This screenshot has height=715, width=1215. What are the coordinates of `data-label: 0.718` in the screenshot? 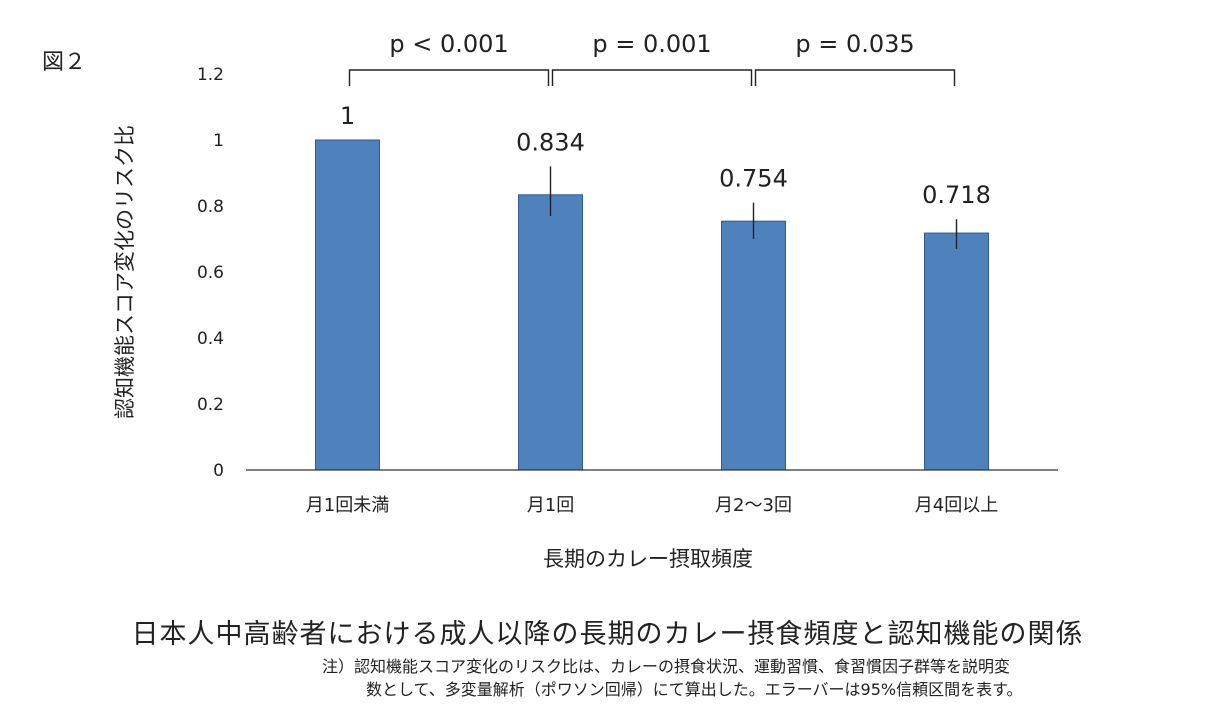 It's located at (956, 195).